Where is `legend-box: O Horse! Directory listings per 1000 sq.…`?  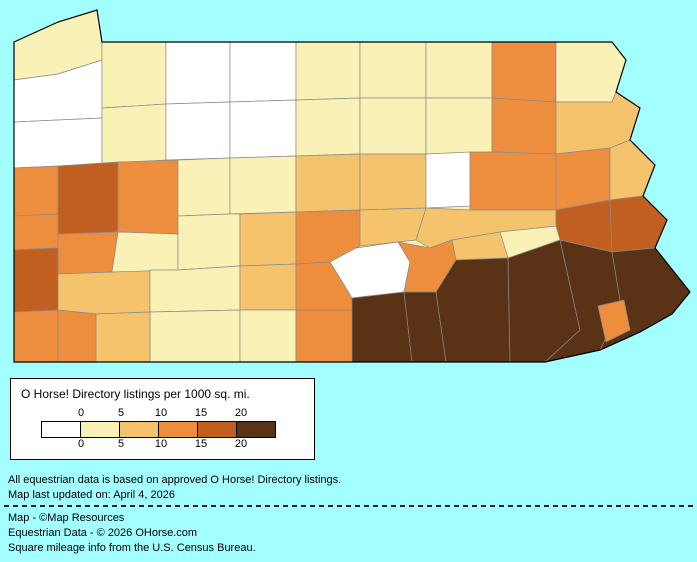 legend-box: O Horse! Directory listings per 1000 sq.… is located at coordinates (162, 419).